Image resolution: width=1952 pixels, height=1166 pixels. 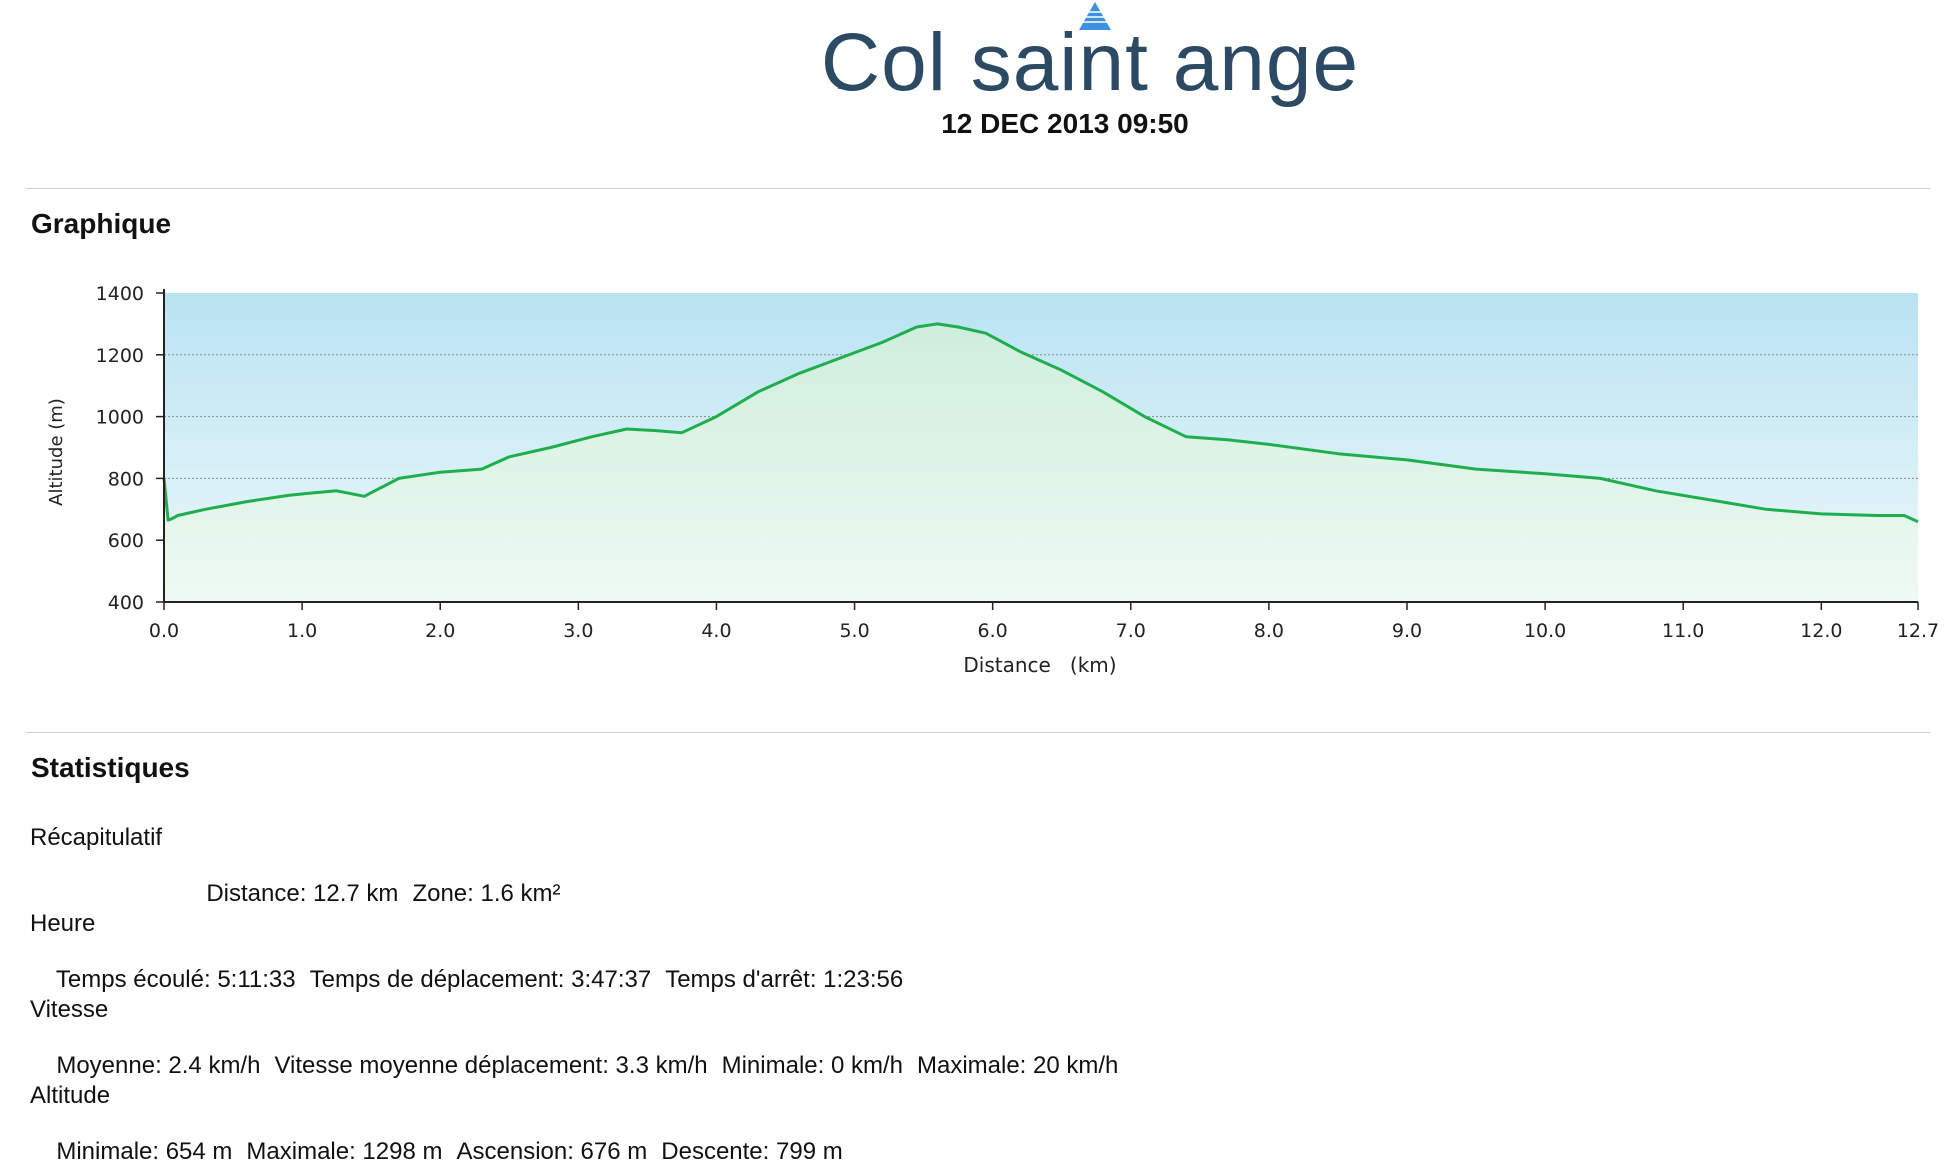 I want to click on stat-stopped-time: Temps d'arrêt: 1:23:56, so click(x=784, y=979).